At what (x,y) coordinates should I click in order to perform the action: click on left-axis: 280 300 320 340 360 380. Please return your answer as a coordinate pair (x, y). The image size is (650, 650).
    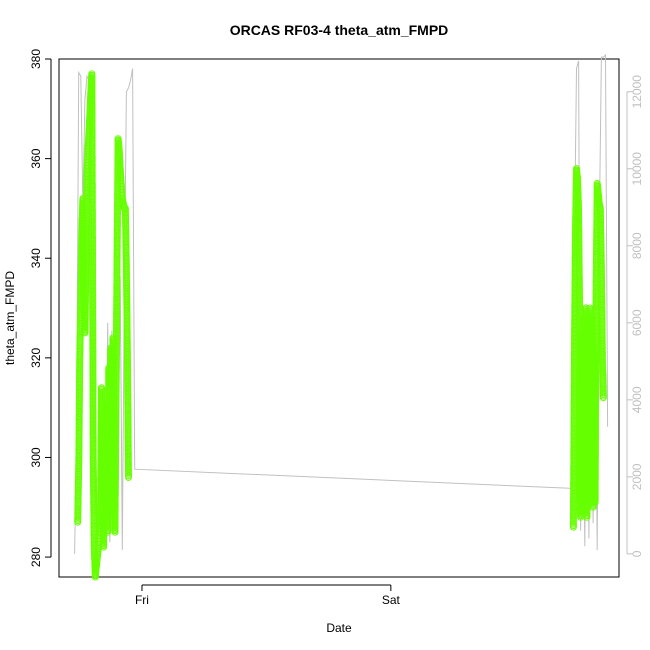
    Looking at the image, I should click on (40, 308).